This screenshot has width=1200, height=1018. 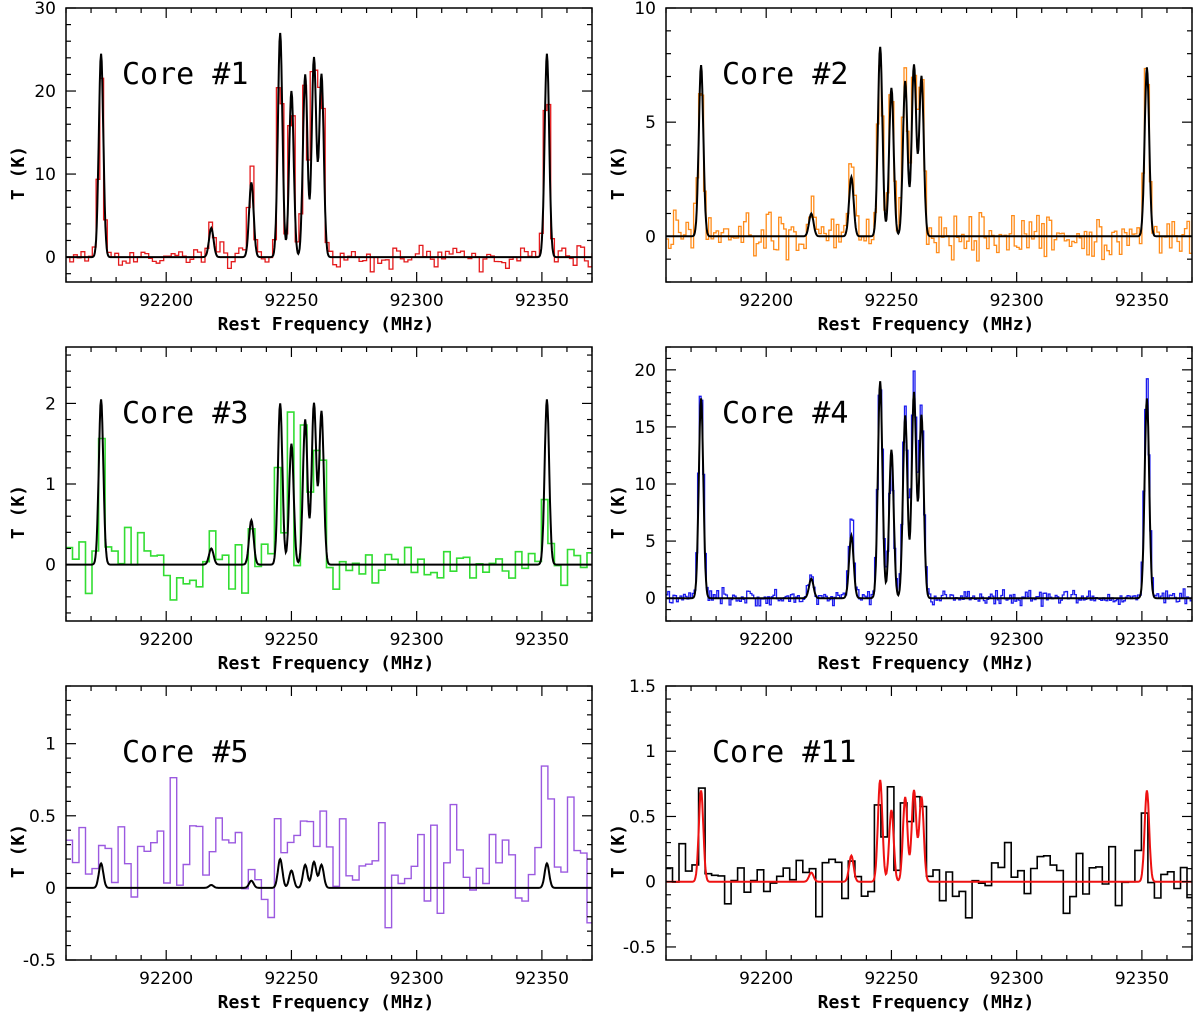 I want to click on y-tick-label: 2, so click(x=50, y=404).